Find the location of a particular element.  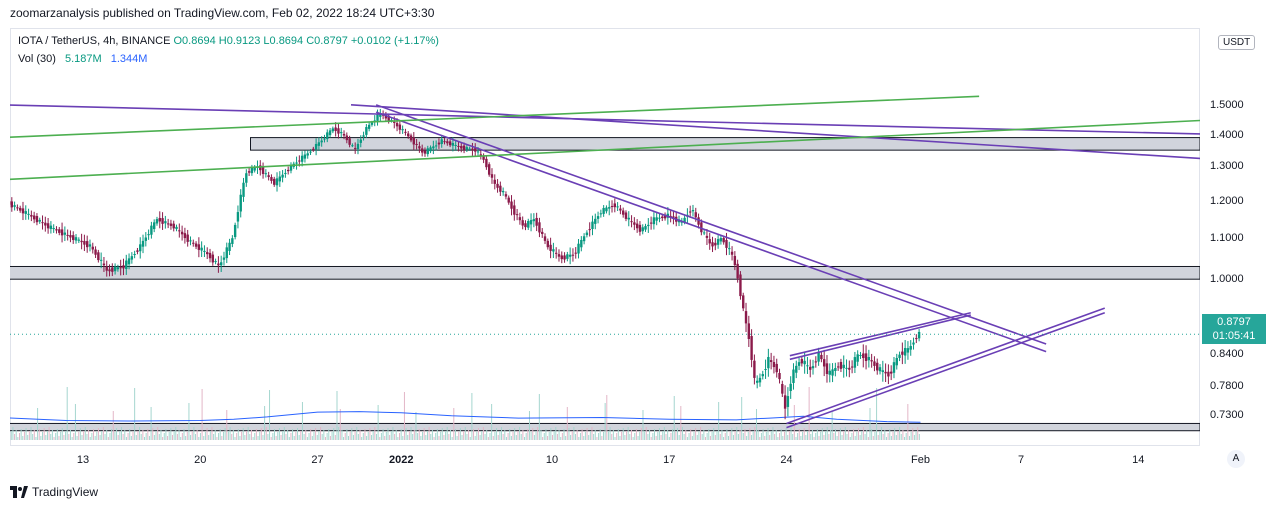

brand-name: TradingView is located at coordinates (65, 492).